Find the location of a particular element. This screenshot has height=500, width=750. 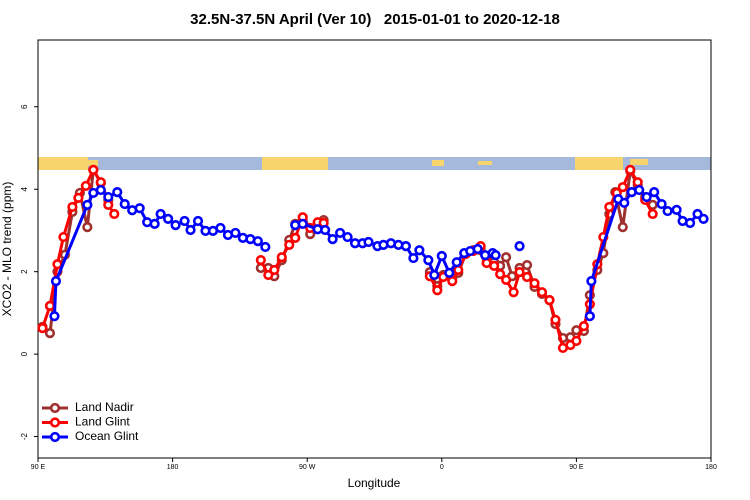

x-axis-label: Longitude is located at coordinates (374, 483).